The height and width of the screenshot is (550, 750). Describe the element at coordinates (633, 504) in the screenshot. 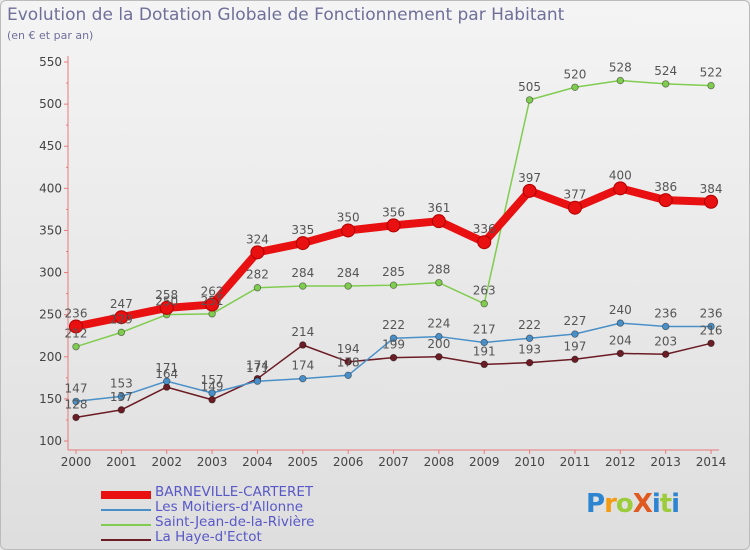

I see `proxiti-logo: ProXiti` at that location.